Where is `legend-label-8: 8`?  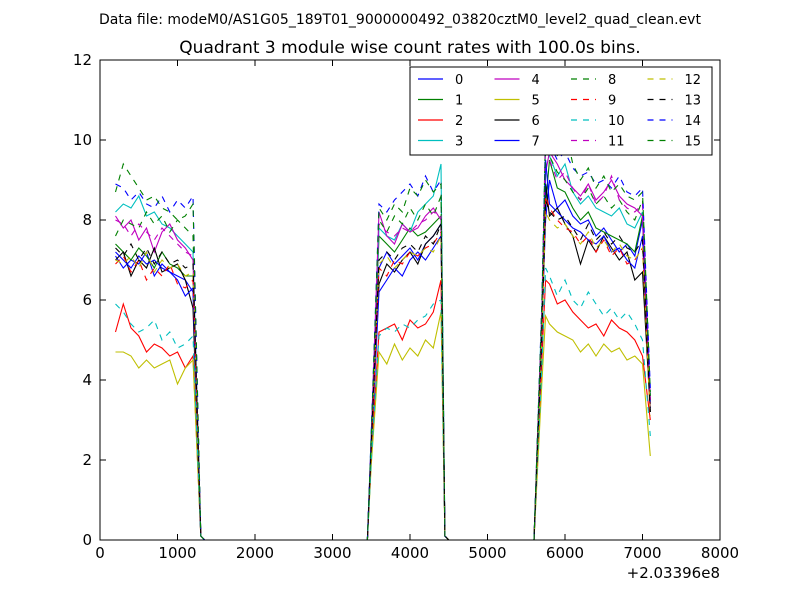
legend-label-8: 8 is located at coordinates (612, 80).